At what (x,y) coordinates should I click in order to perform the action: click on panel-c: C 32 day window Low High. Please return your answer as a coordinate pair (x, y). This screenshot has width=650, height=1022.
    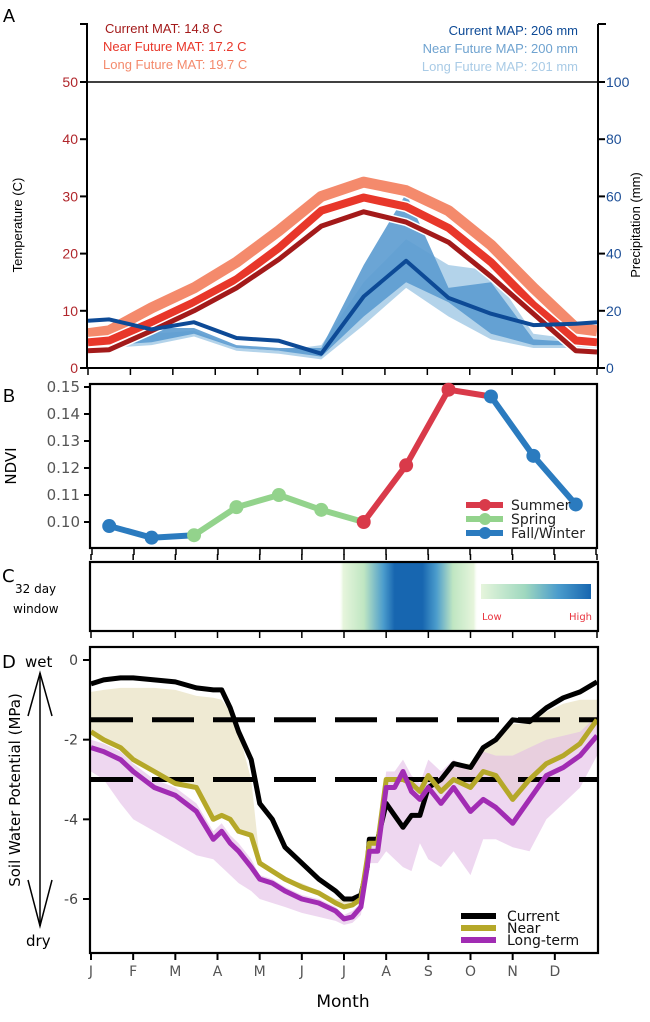
    Looking at the image, I should click on (301, 596).